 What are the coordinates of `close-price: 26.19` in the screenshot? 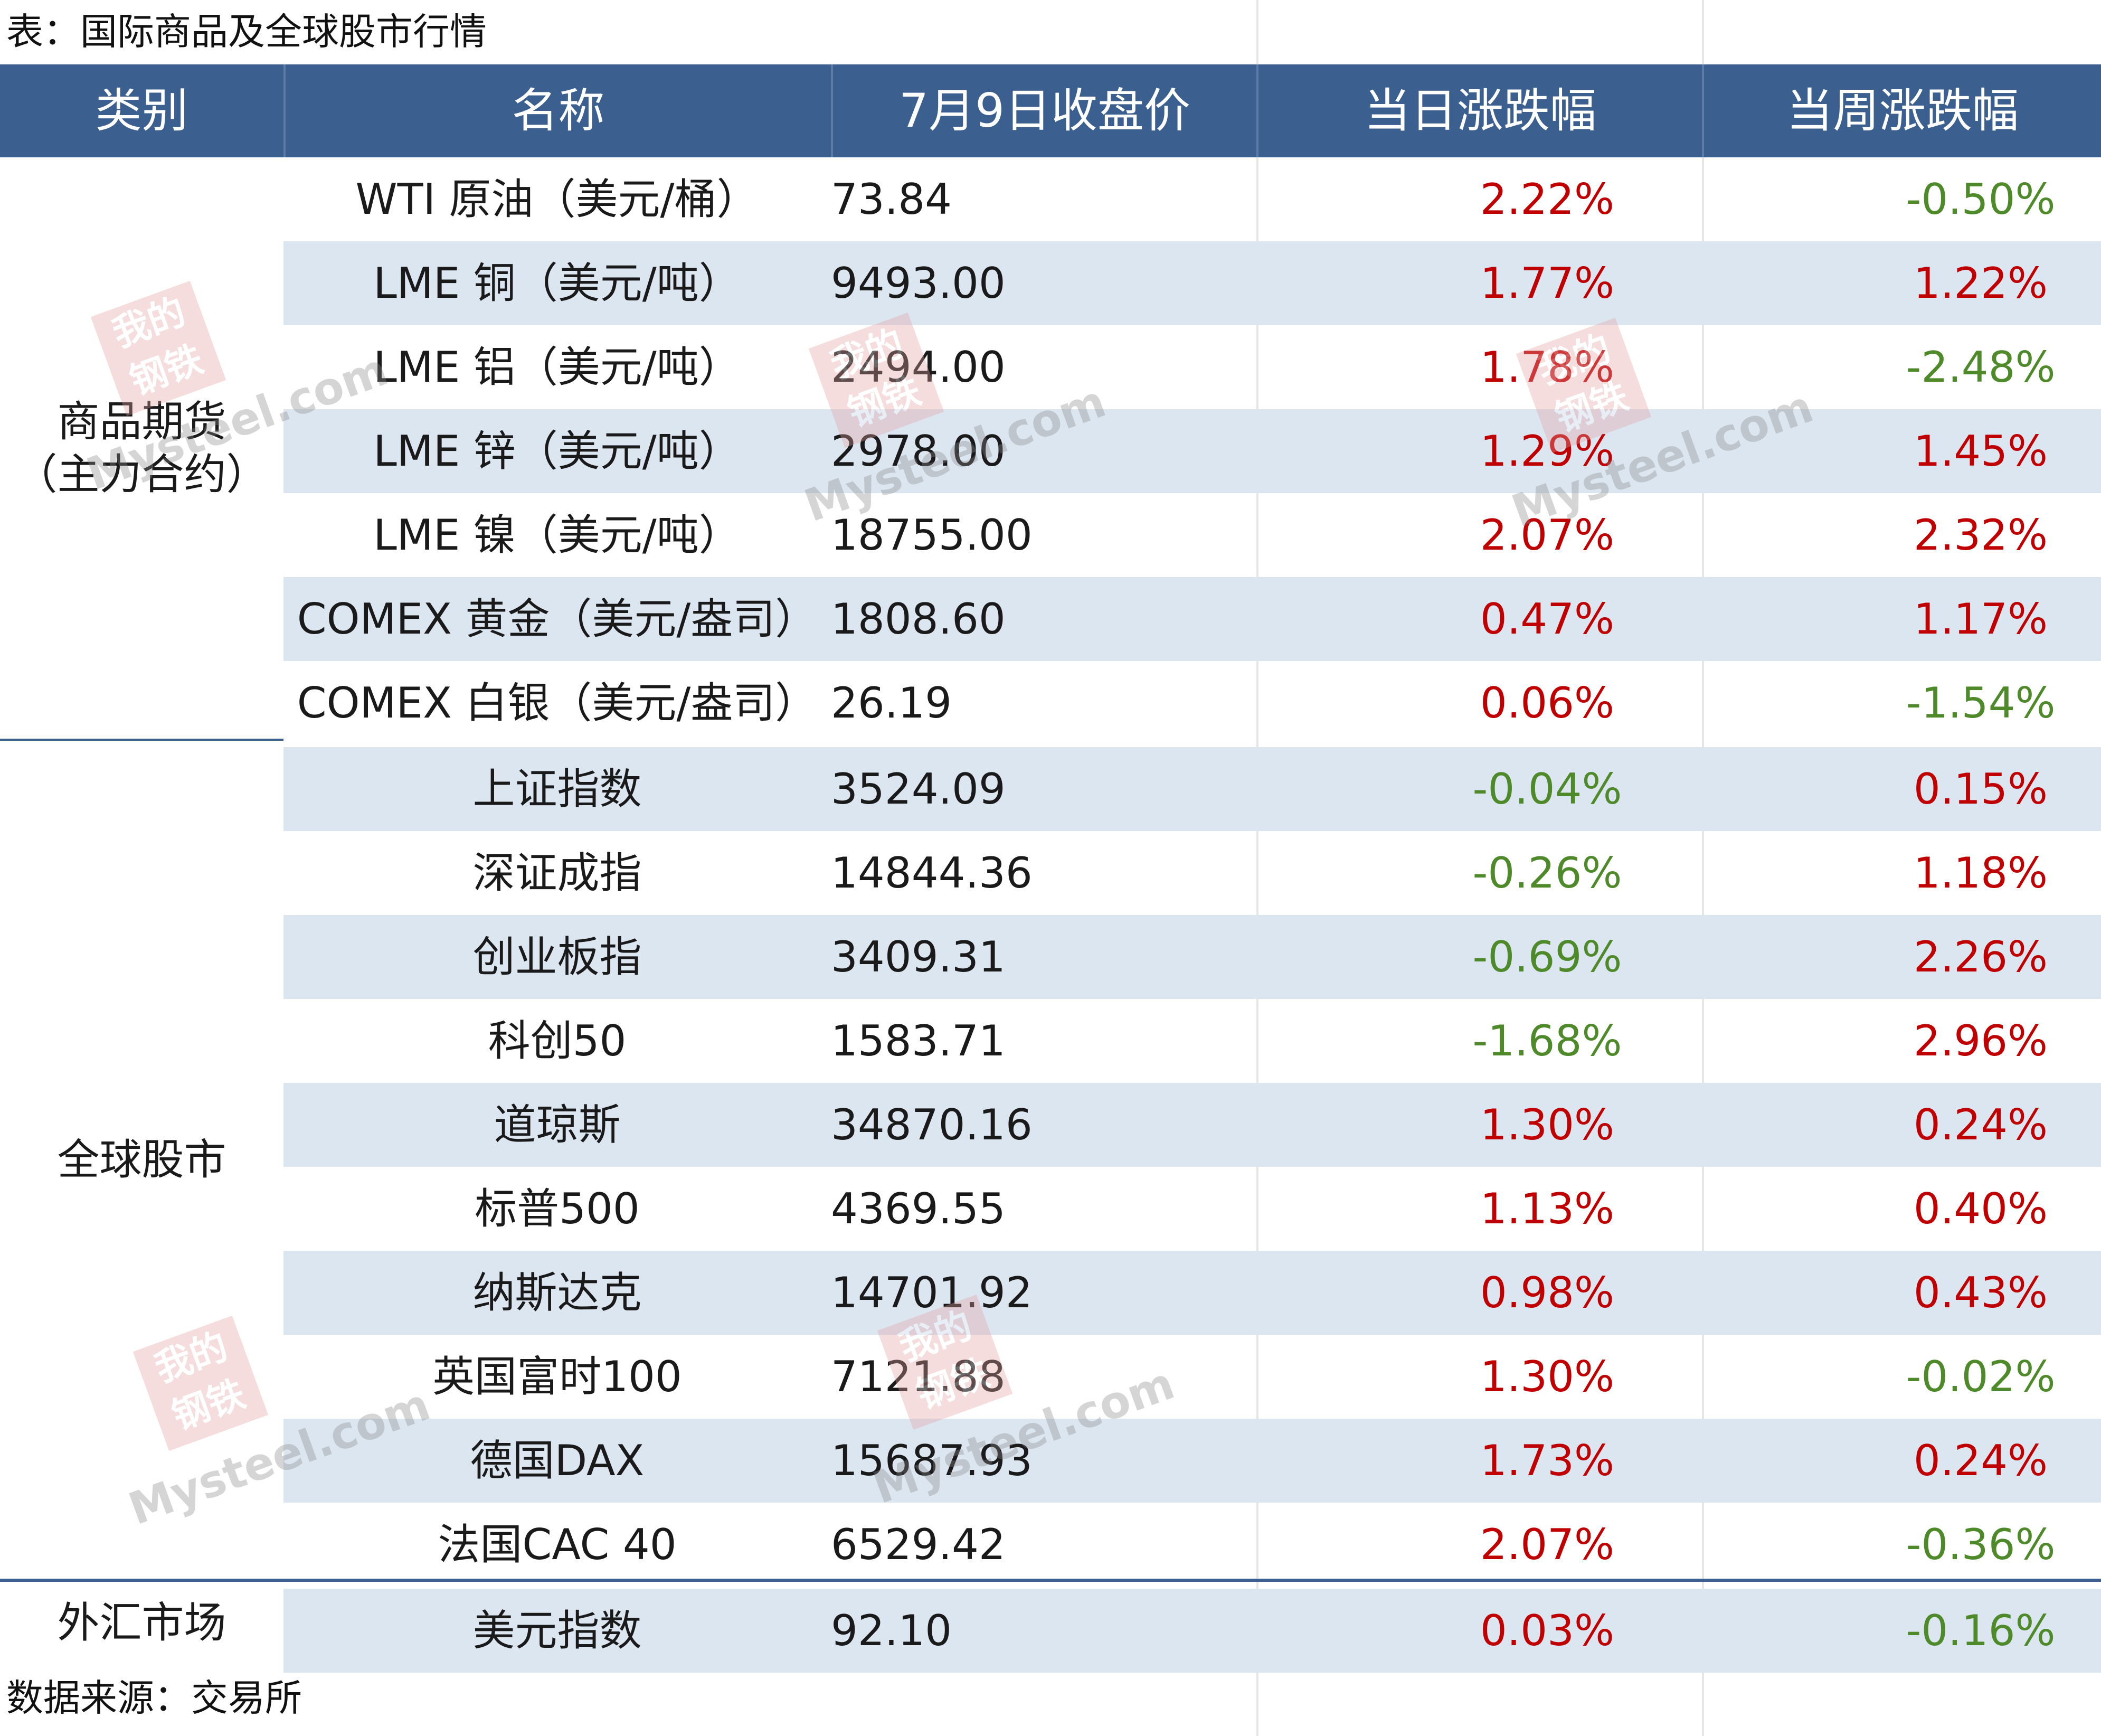 It's located at (892, 703).